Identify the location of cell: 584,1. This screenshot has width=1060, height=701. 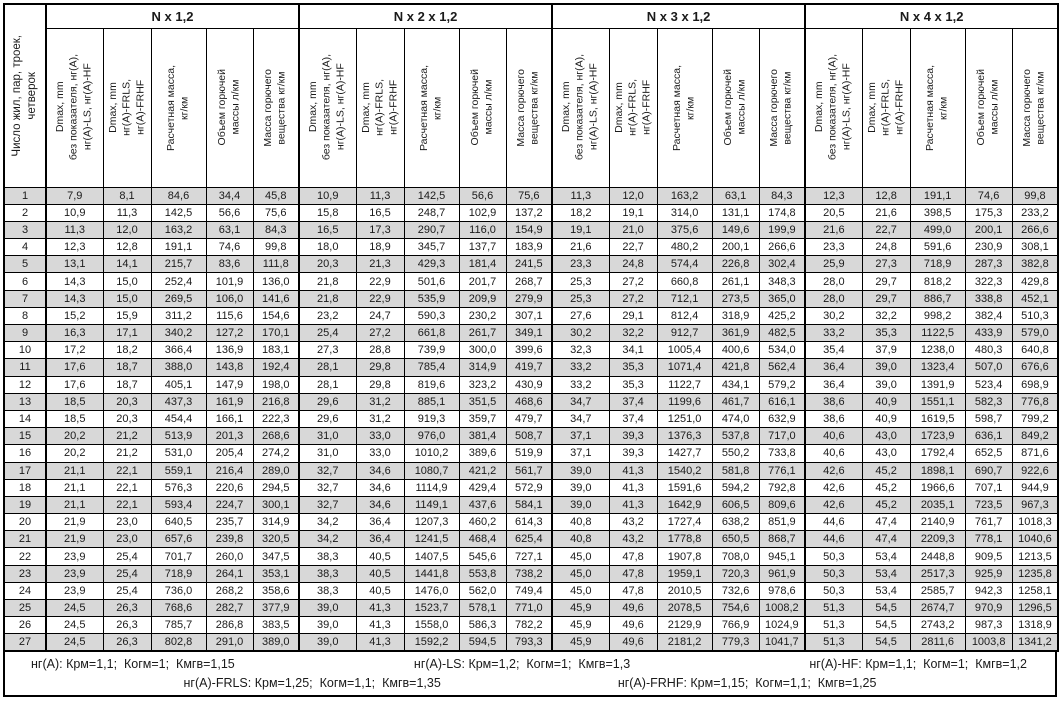
(529, 505).